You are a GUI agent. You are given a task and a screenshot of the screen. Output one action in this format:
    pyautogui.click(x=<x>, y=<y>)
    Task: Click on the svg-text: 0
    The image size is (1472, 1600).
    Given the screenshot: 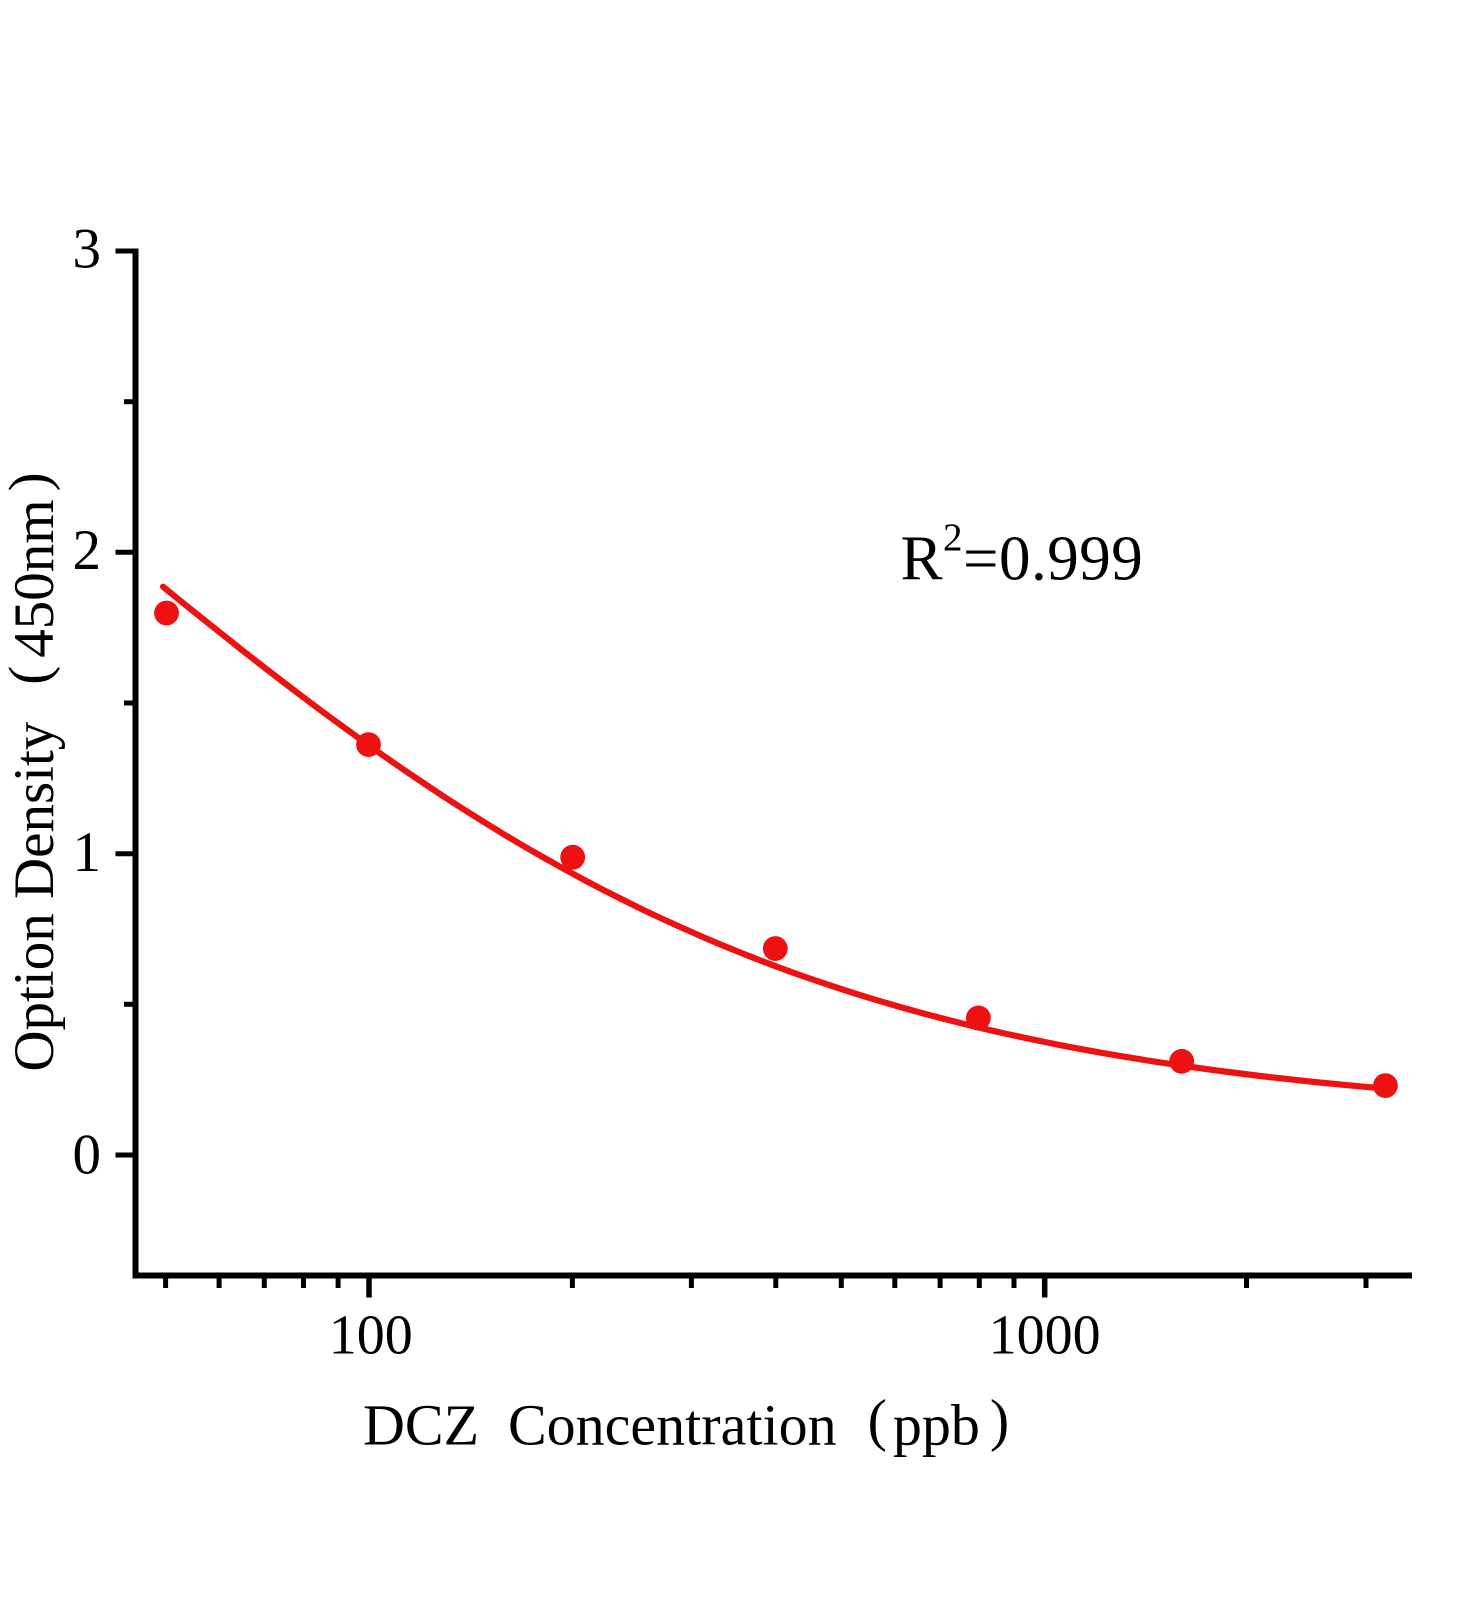 What is the action you would take?
    pyautogui.click(x=87, y=1155)
    